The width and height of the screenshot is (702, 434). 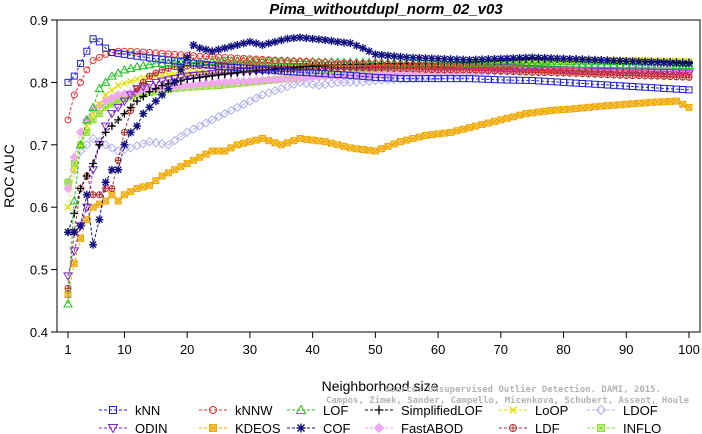 What do you see at coordinates (236, 410) in the screenshot?
I see `legend-item-kNNW: kNNW` at bounding box center [236, 410].